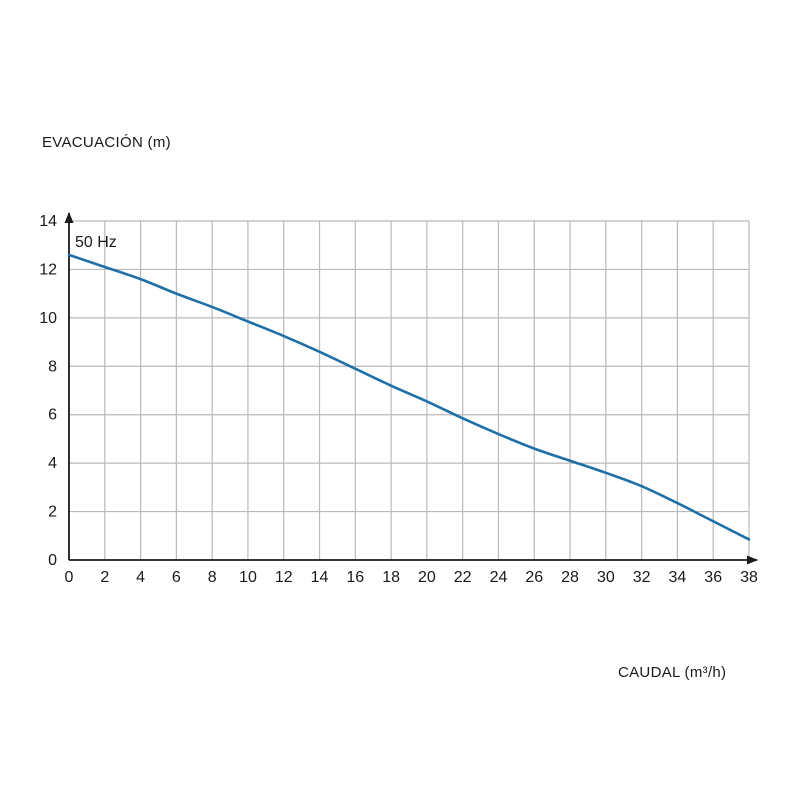 The width and height of the screenshot is (800, 800). What do you see at coordinates (499, 577) in the screenshot?
I see `x-tick-label: 24` at bounding box center [499, 577].